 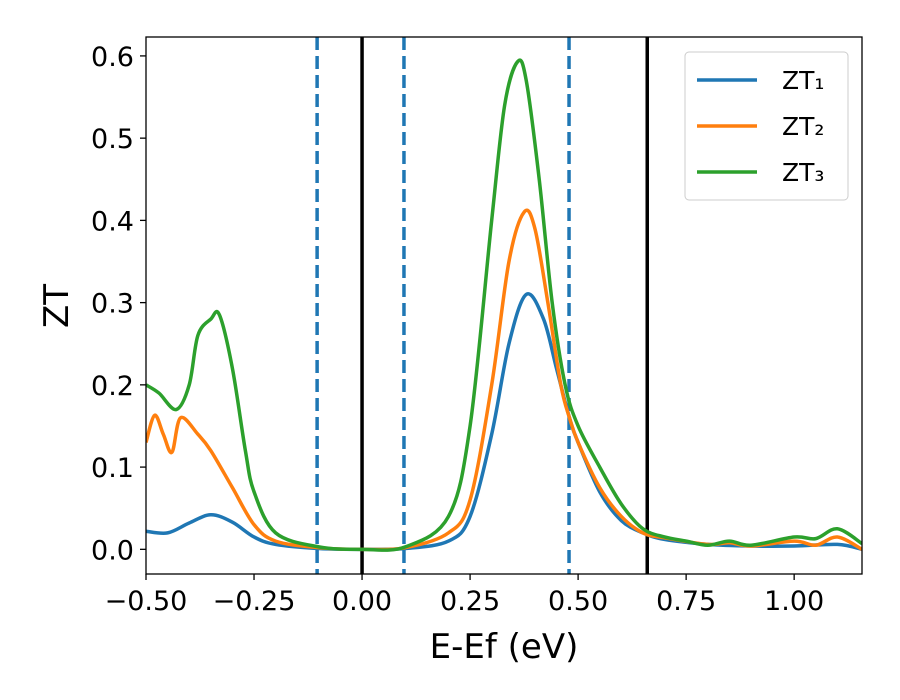 I want to click on x-tick-label: −0.25, so click(x=254, y=601).